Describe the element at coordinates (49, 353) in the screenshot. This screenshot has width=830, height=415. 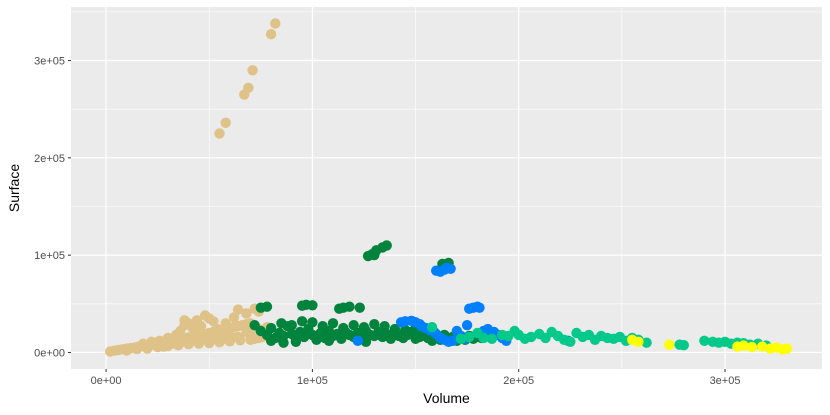
I see `y-tick-label: 0e+00` at that location.